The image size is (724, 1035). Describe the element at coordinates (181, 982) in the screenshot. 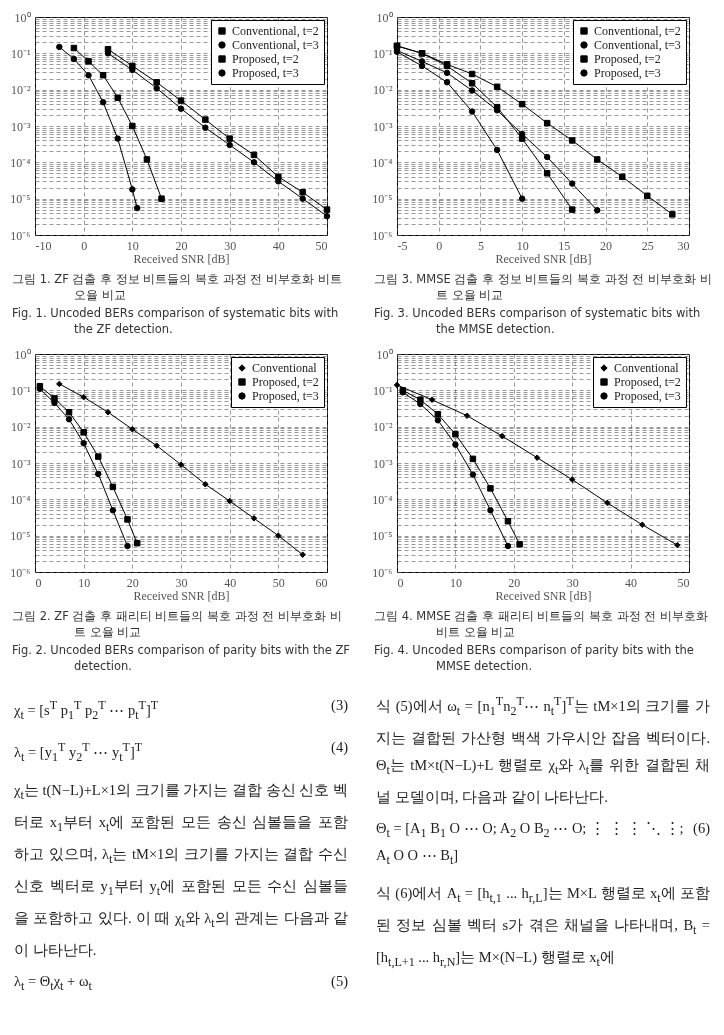

I see `text: λ$_{t}$ = Θ$_{t}$χ$_{t}$ + ω$_{t}$ (5)` at that location.